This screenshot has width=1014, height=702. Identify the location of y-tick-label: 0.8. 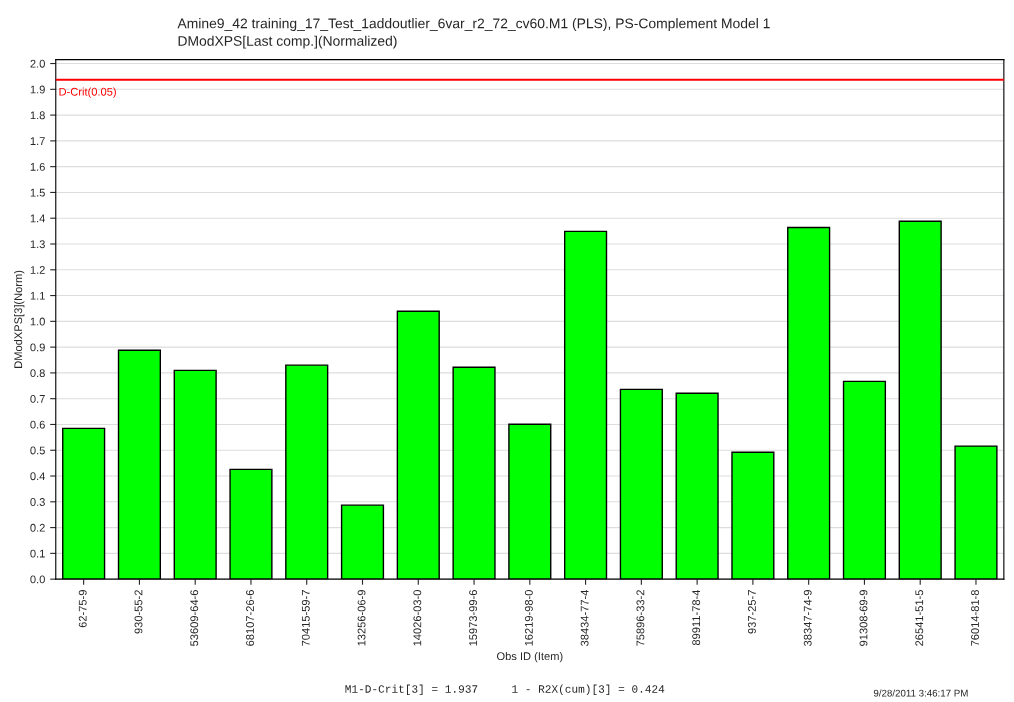
(37, 373).